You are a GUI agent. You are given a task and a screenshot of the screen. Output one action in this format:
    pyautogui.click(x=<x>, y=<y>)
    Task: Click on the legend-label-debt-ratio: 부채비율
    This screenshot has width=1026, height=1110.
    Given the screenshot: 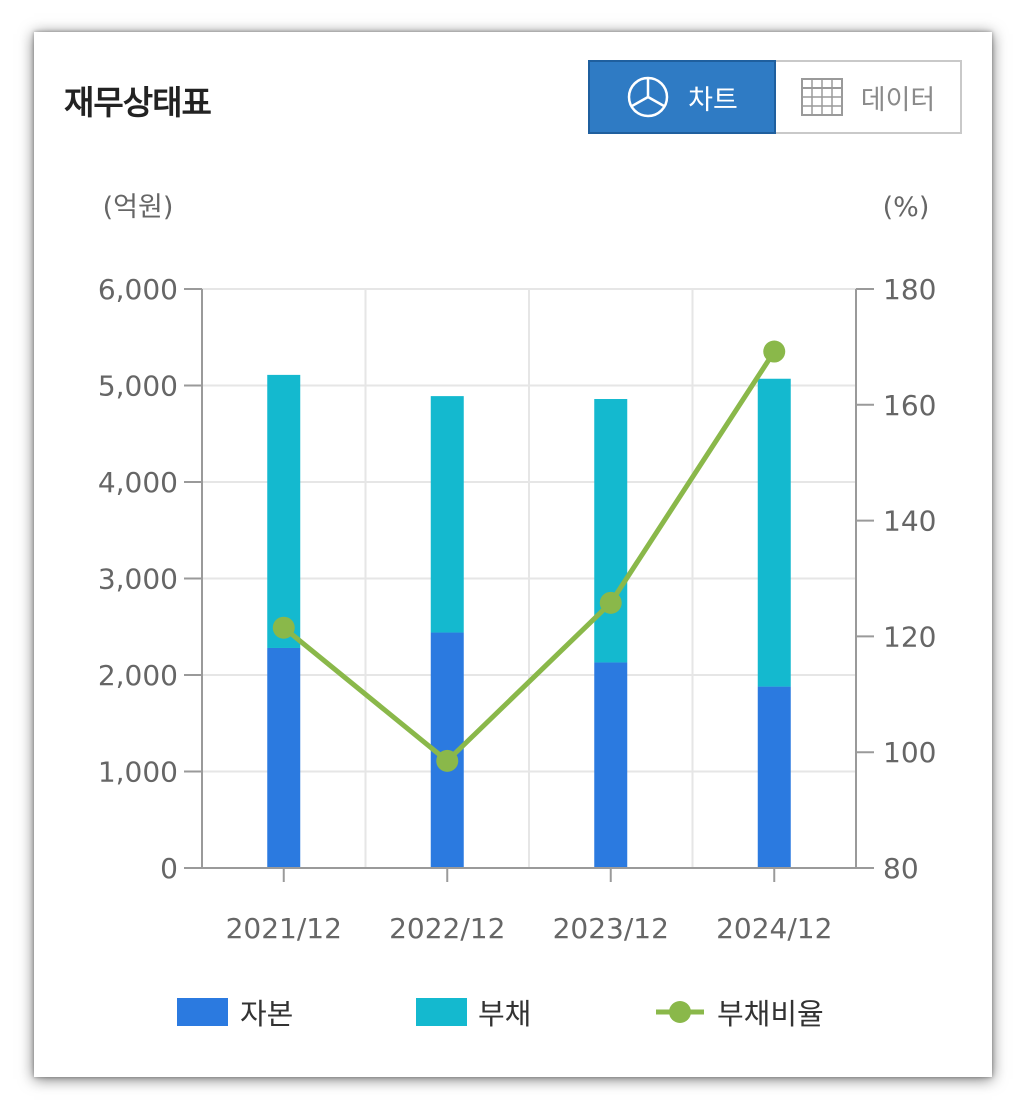 What is the action you would take?
    pyautogui.click(x=770, y=1014)
    